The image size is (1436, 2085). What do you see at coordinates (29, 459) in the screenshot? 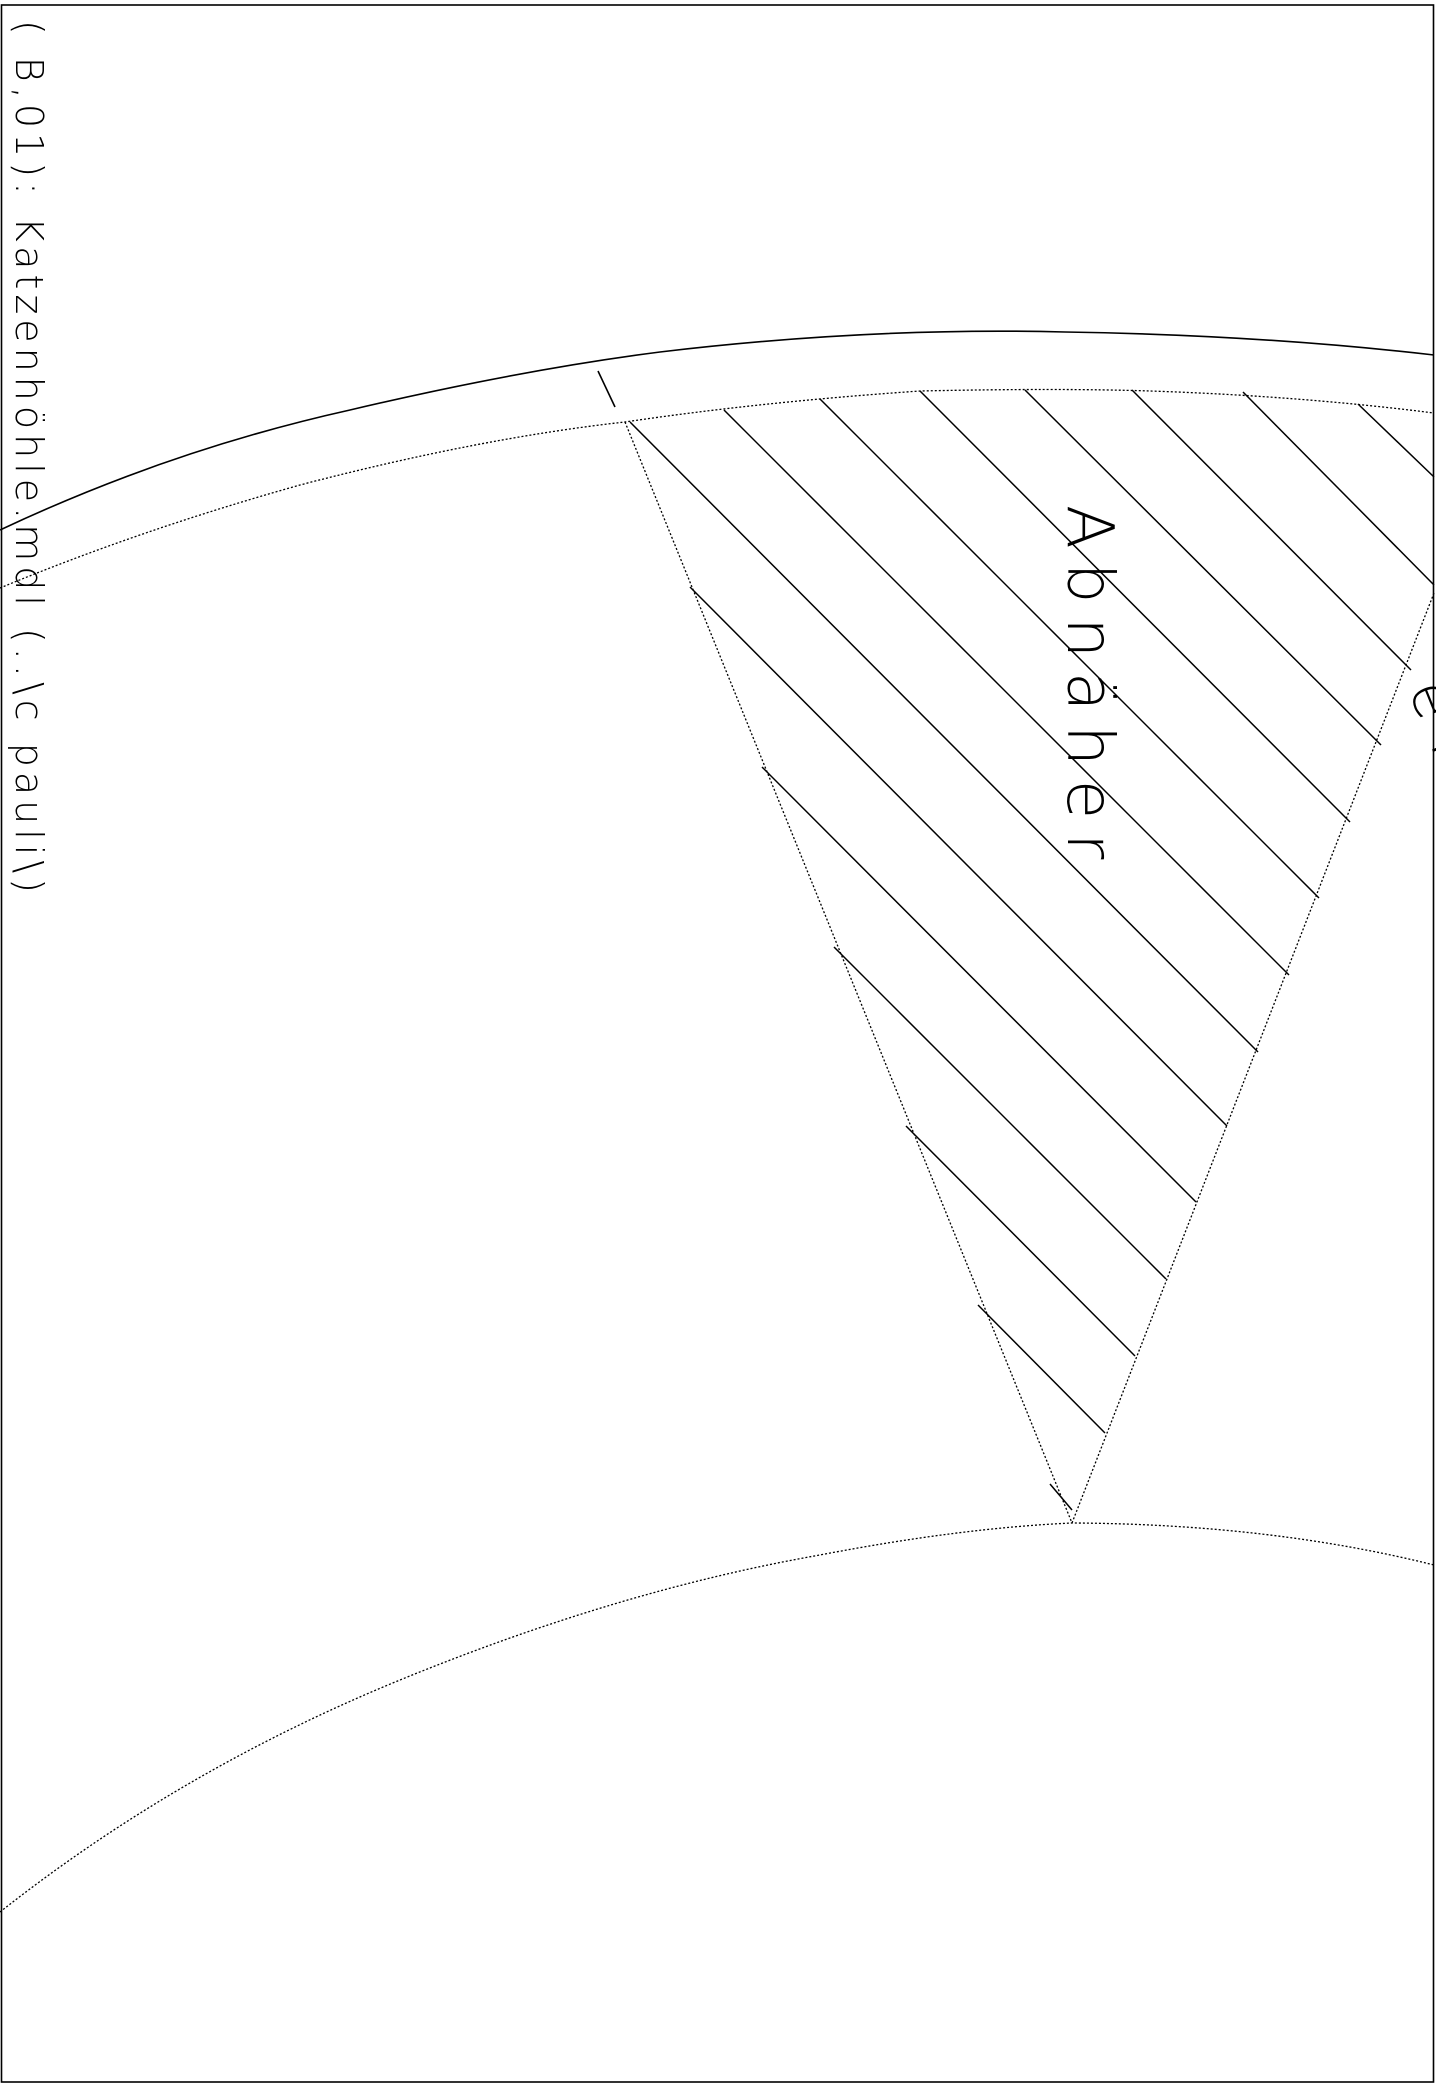
I see `sheet-header-text: ( B,01): Katzenhöhle.mdl (..\c pauli\)` at bounding box center [29, 459].